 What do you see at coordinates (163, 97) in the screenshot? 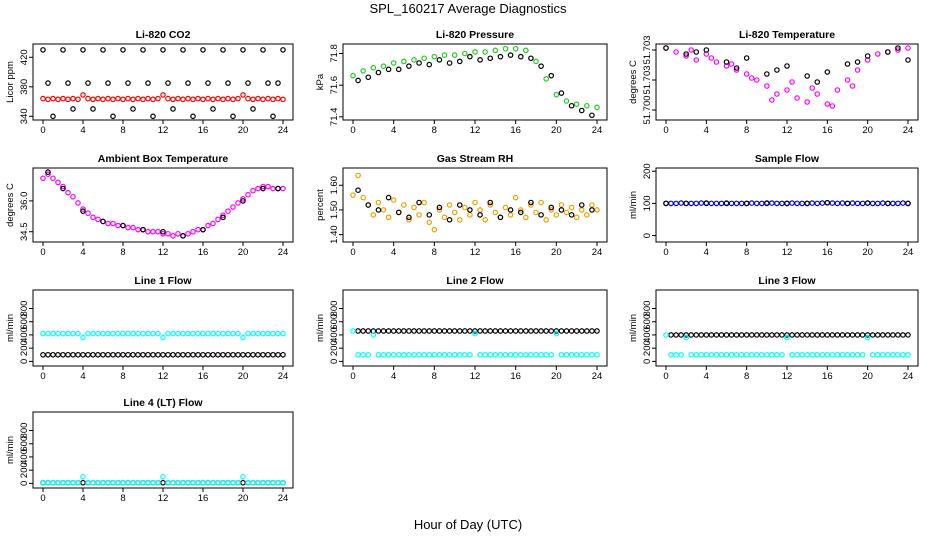
I see `series-red` at bounding box center [163, 97].